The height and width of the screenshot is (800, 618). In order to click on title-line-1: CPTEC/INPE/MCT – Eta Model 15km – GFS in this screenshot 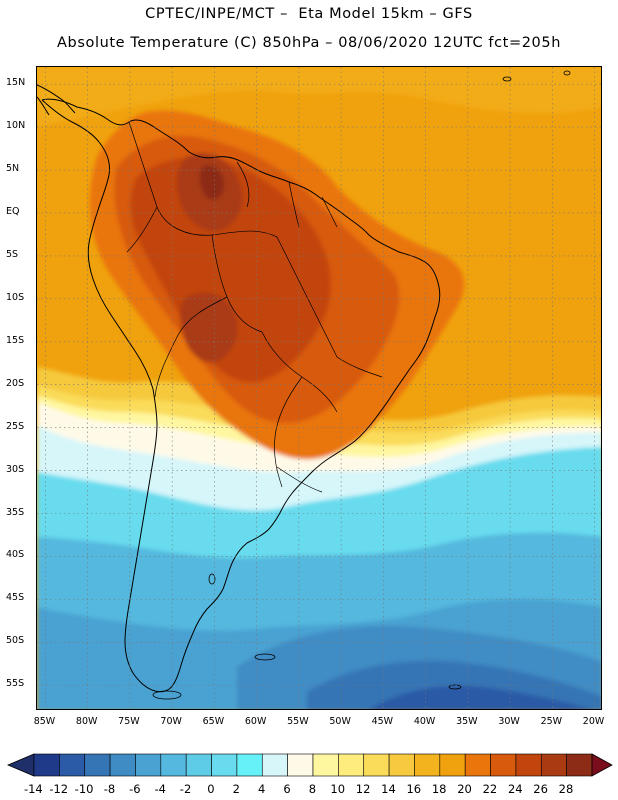, I will do `click(309, 14)`.